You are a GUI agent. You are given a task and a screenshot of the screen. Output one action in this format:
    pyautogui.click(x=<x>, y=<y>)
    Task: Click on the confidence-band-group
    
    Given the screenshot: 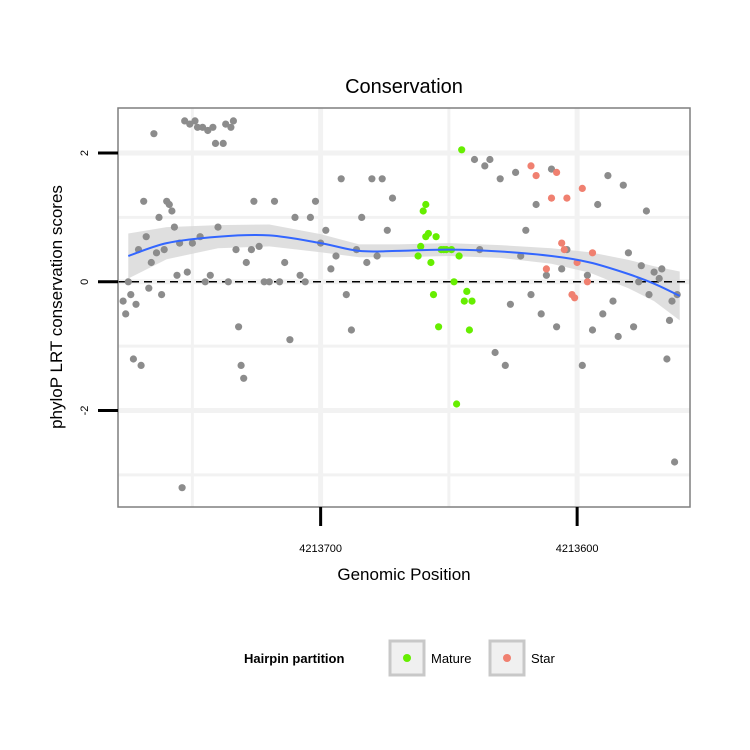 What is the action you would take?
    pyautogui.click(x=404, y=272)
    